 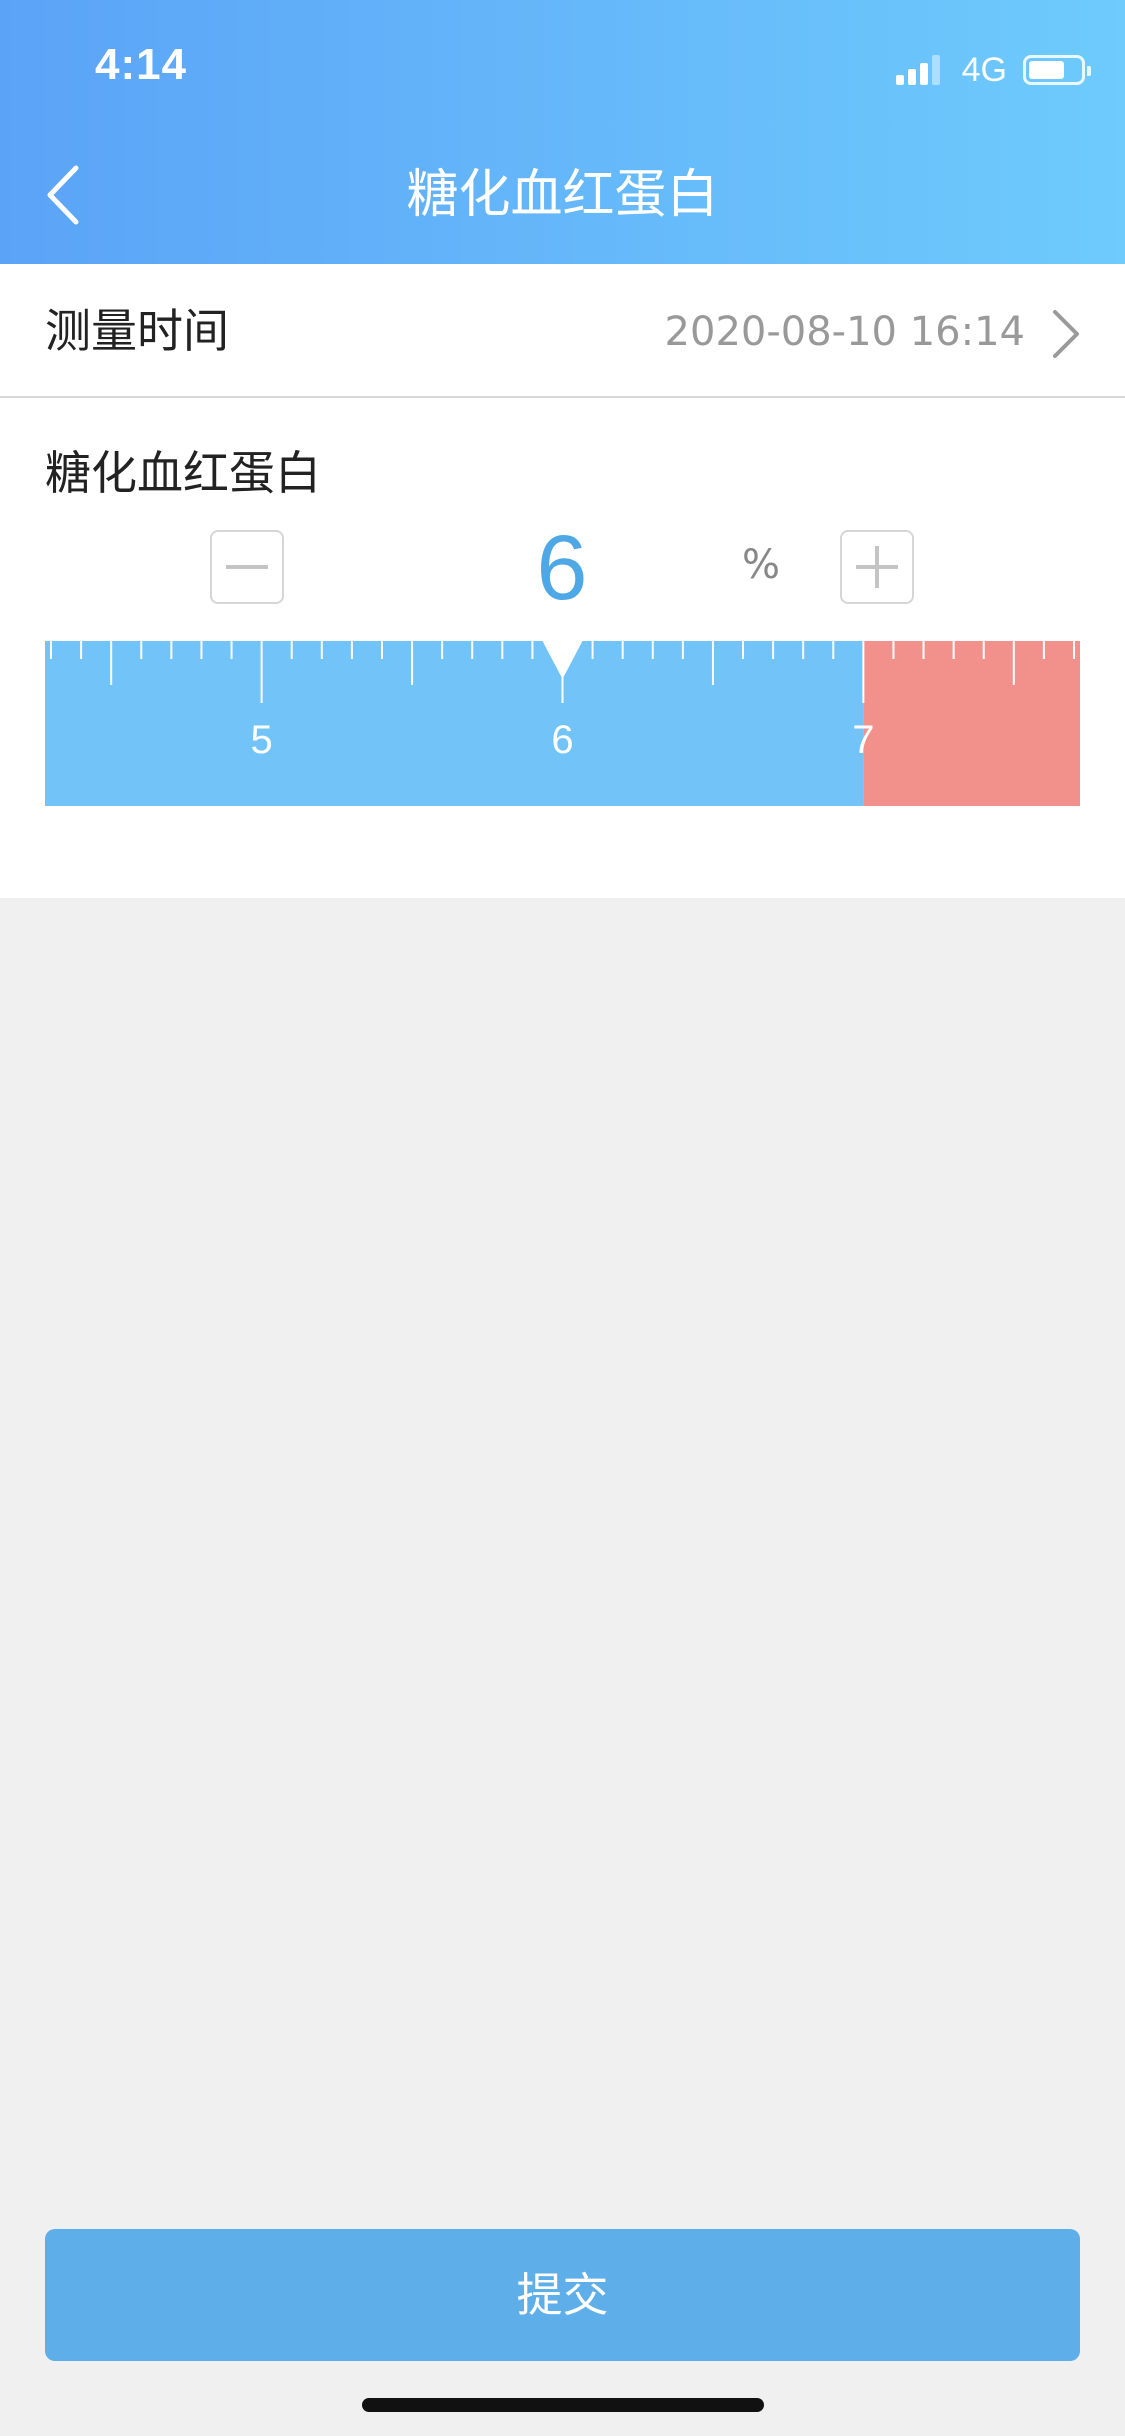 I want to click on page-title: 糖化血红蛋白, so click(x=562, y=195).